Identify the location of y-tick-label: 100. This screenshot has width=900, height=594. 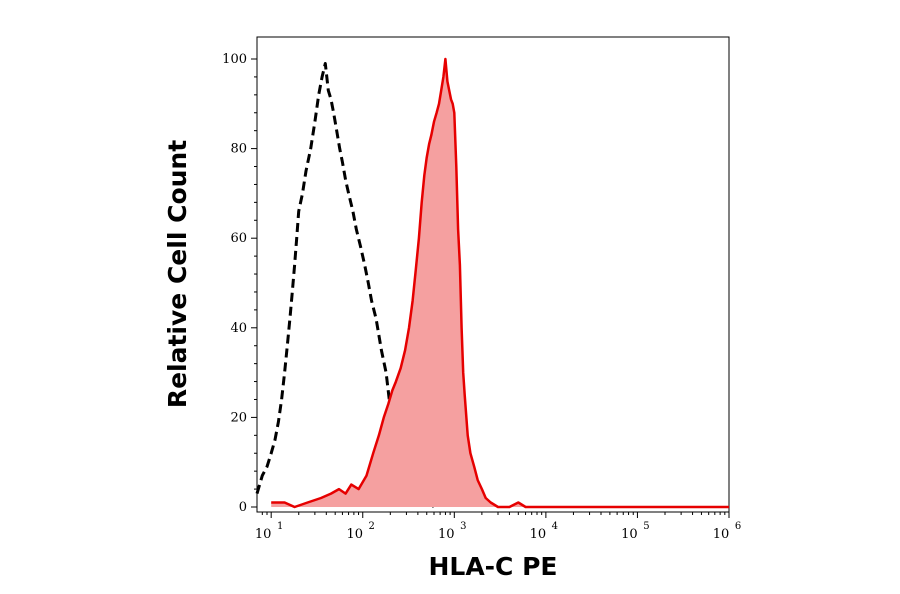
(234, 59).